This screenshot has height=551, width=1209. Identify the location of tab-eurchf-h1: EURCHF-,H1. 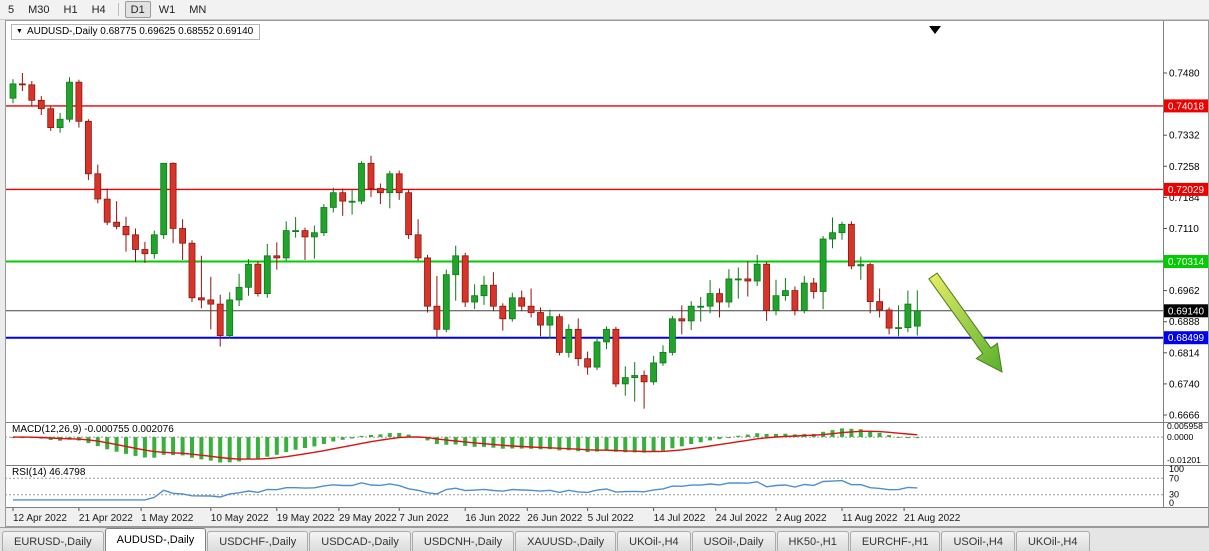
(895, 541).